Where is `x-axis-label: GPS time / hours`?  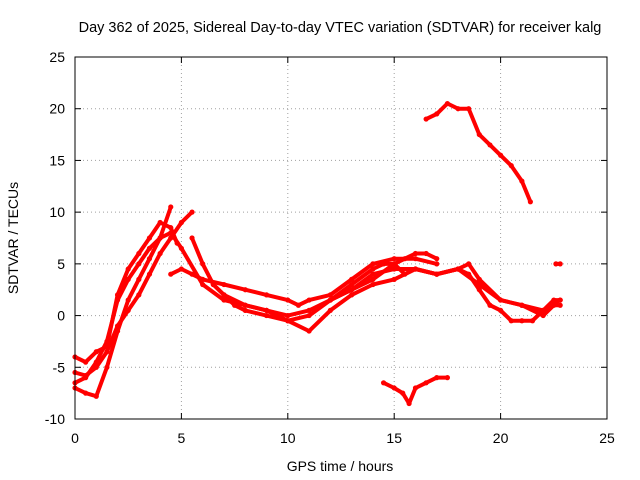 x-axis-label: GPS time / hours is located at coordinates (340, 466).